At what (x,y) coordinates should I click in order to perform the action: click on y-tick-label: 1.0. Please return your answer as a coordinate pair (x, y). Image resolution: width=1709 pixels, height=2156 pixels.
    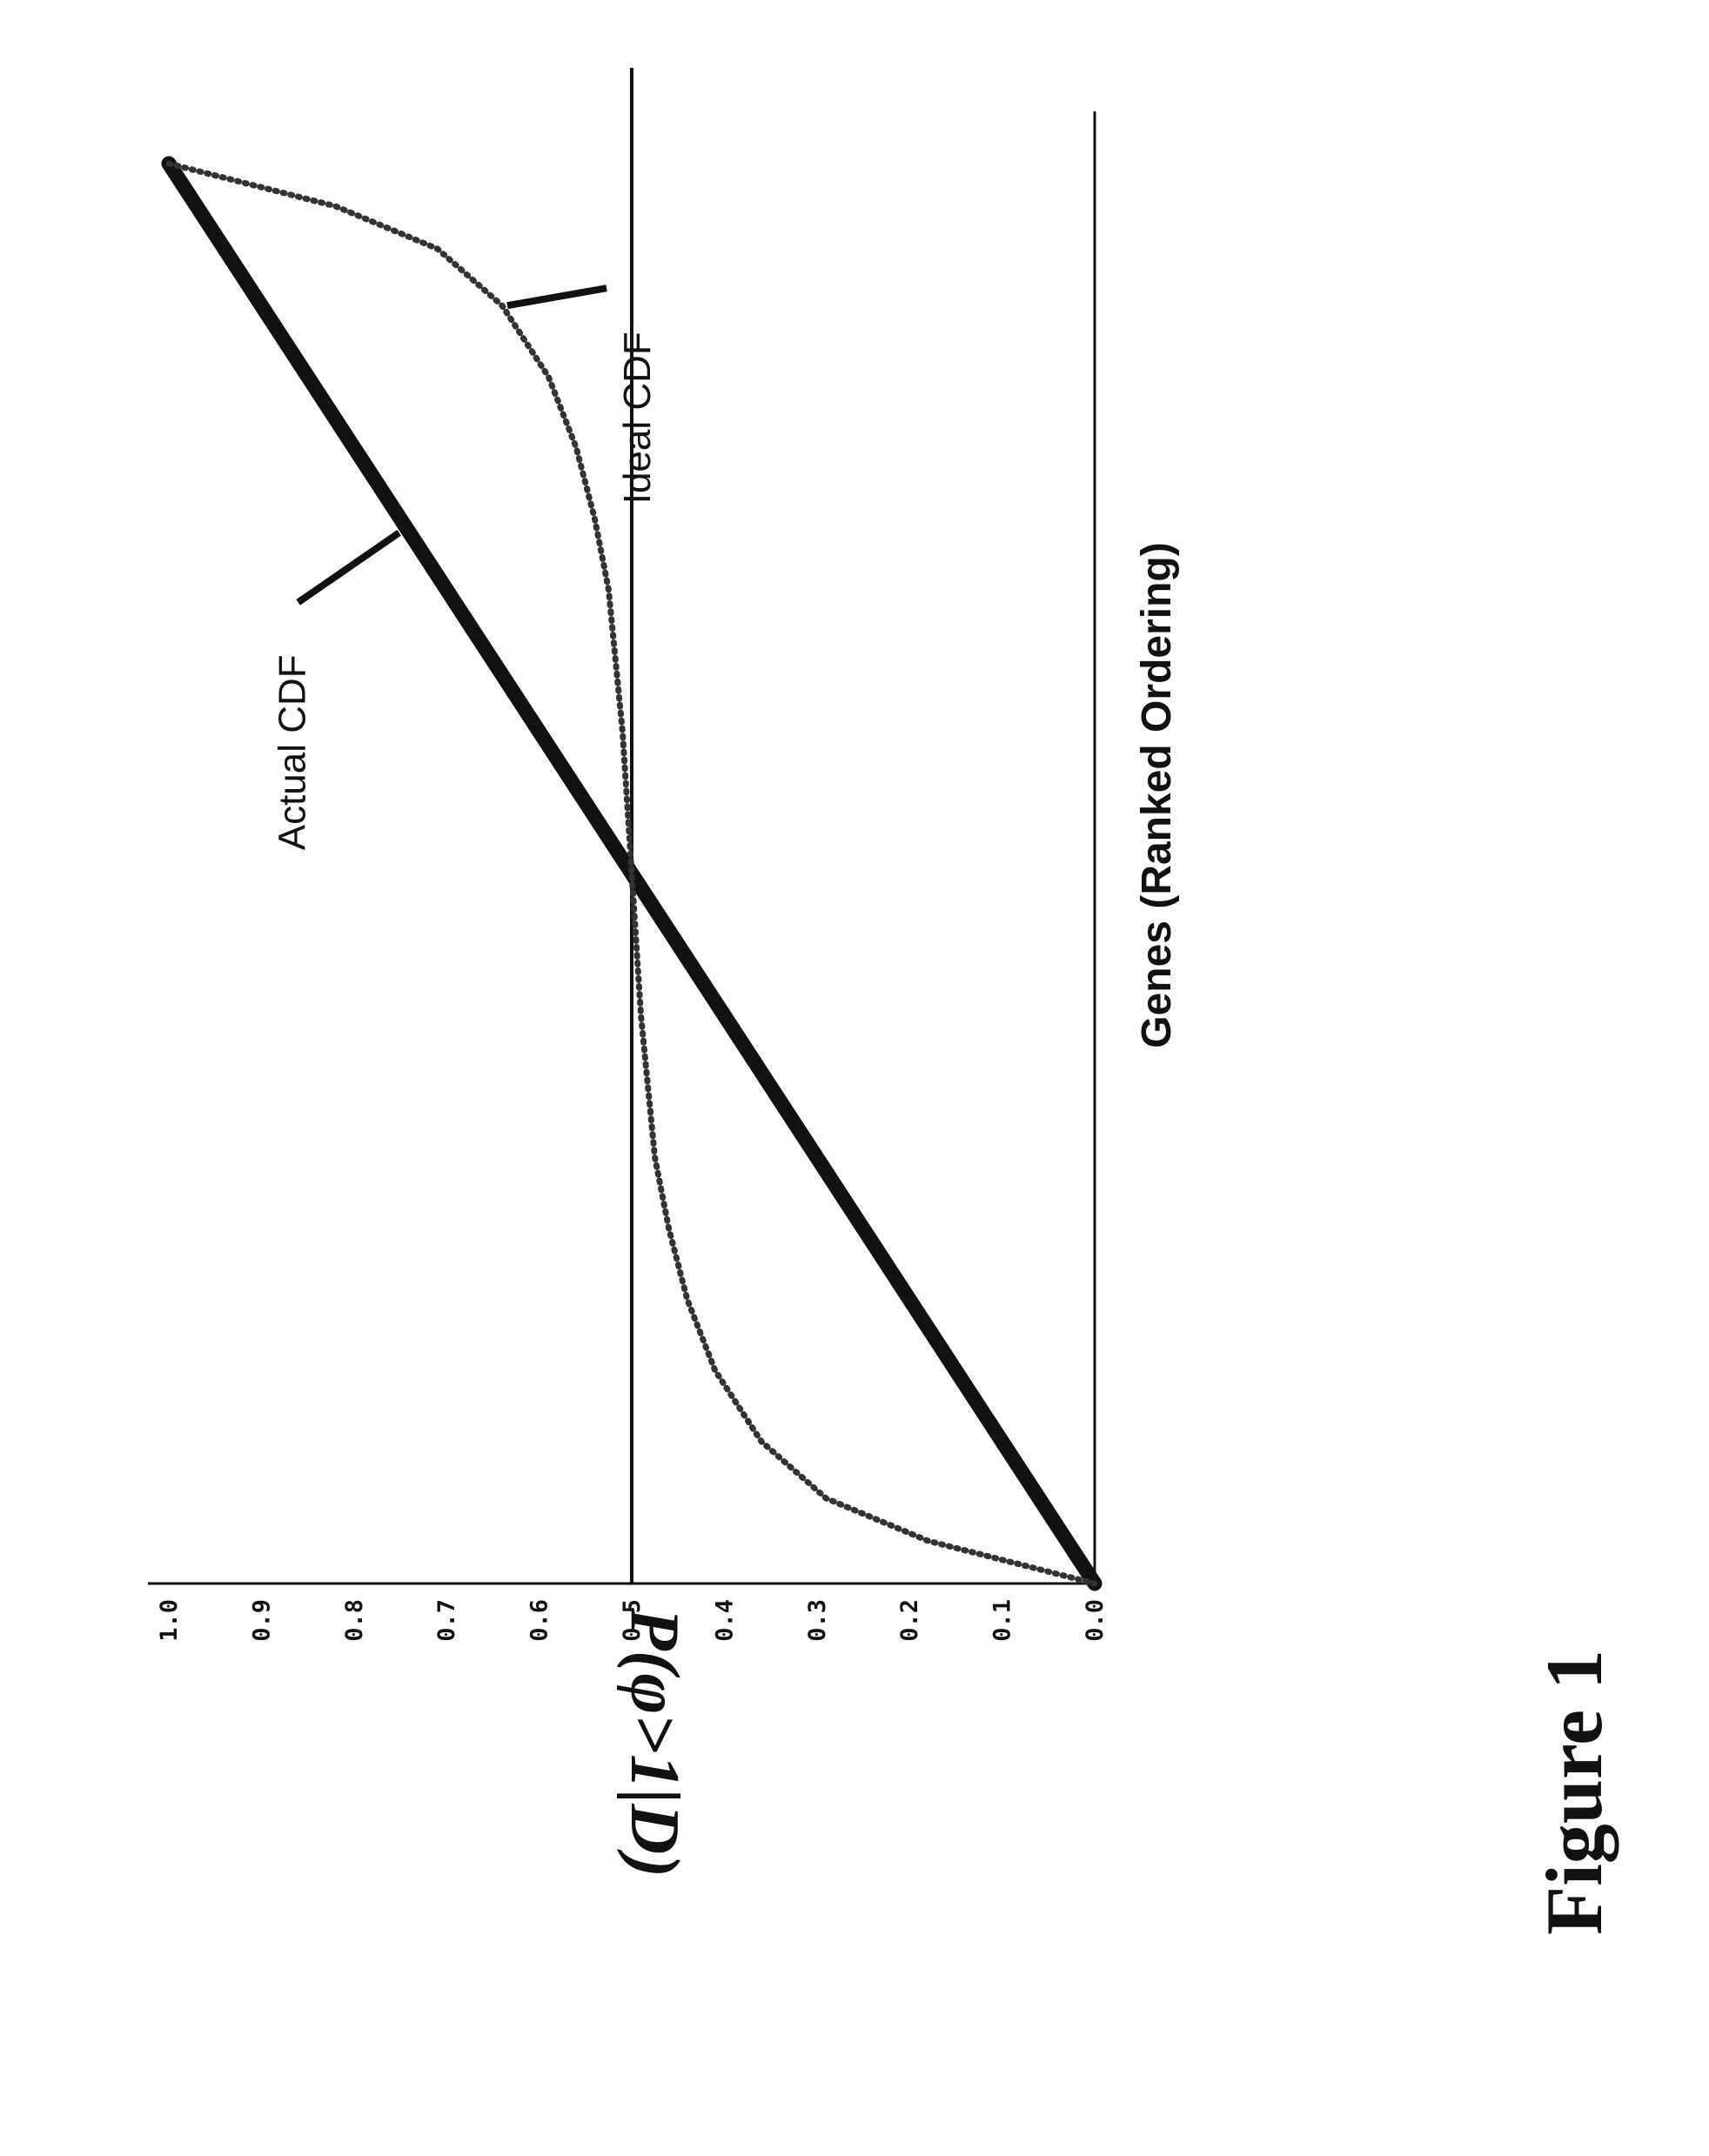
    Looking at the image, I should click on (169, 1620).